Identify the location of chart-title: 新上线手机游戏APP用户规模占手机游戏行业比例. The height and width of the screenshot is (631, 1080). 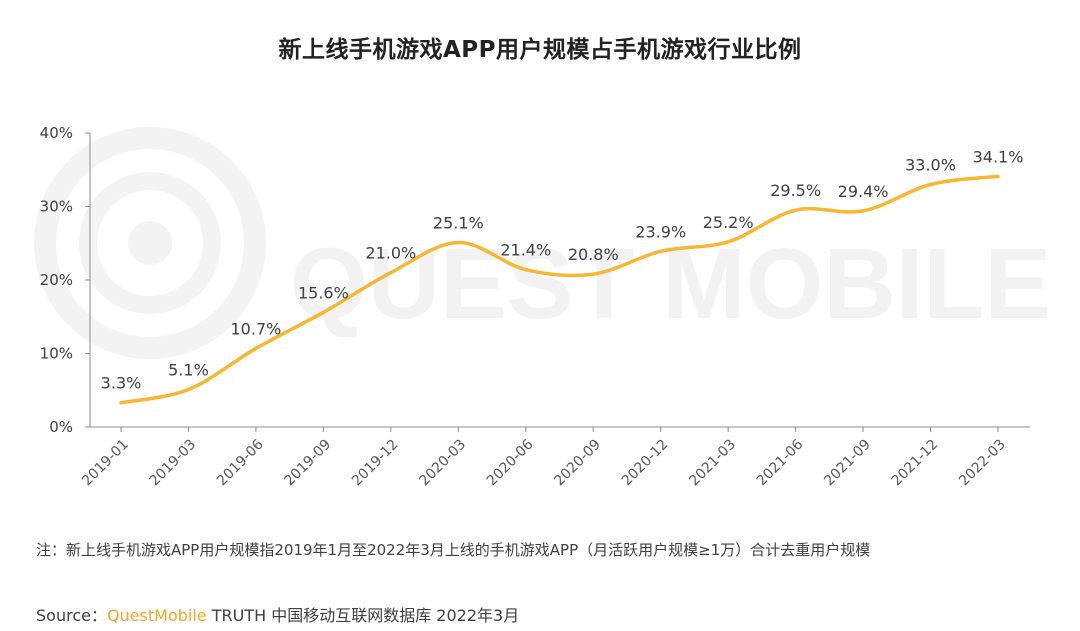
(540, 50).